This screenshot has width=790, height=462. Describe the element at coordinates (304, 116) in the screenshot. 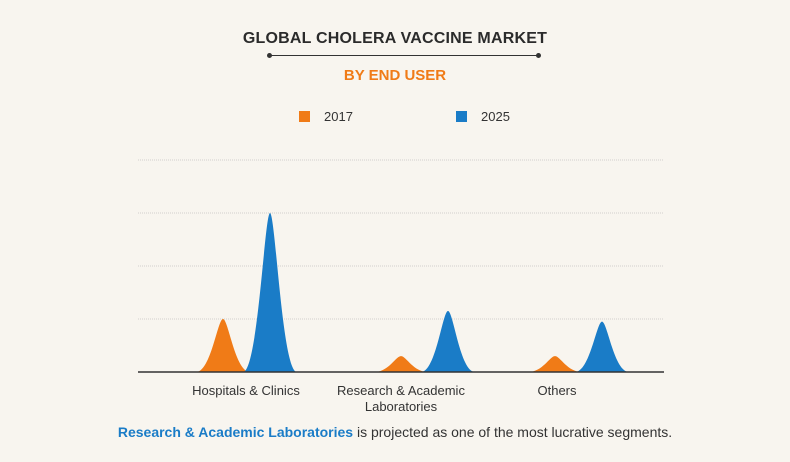

I see `legend-swatch-2017` at that location.